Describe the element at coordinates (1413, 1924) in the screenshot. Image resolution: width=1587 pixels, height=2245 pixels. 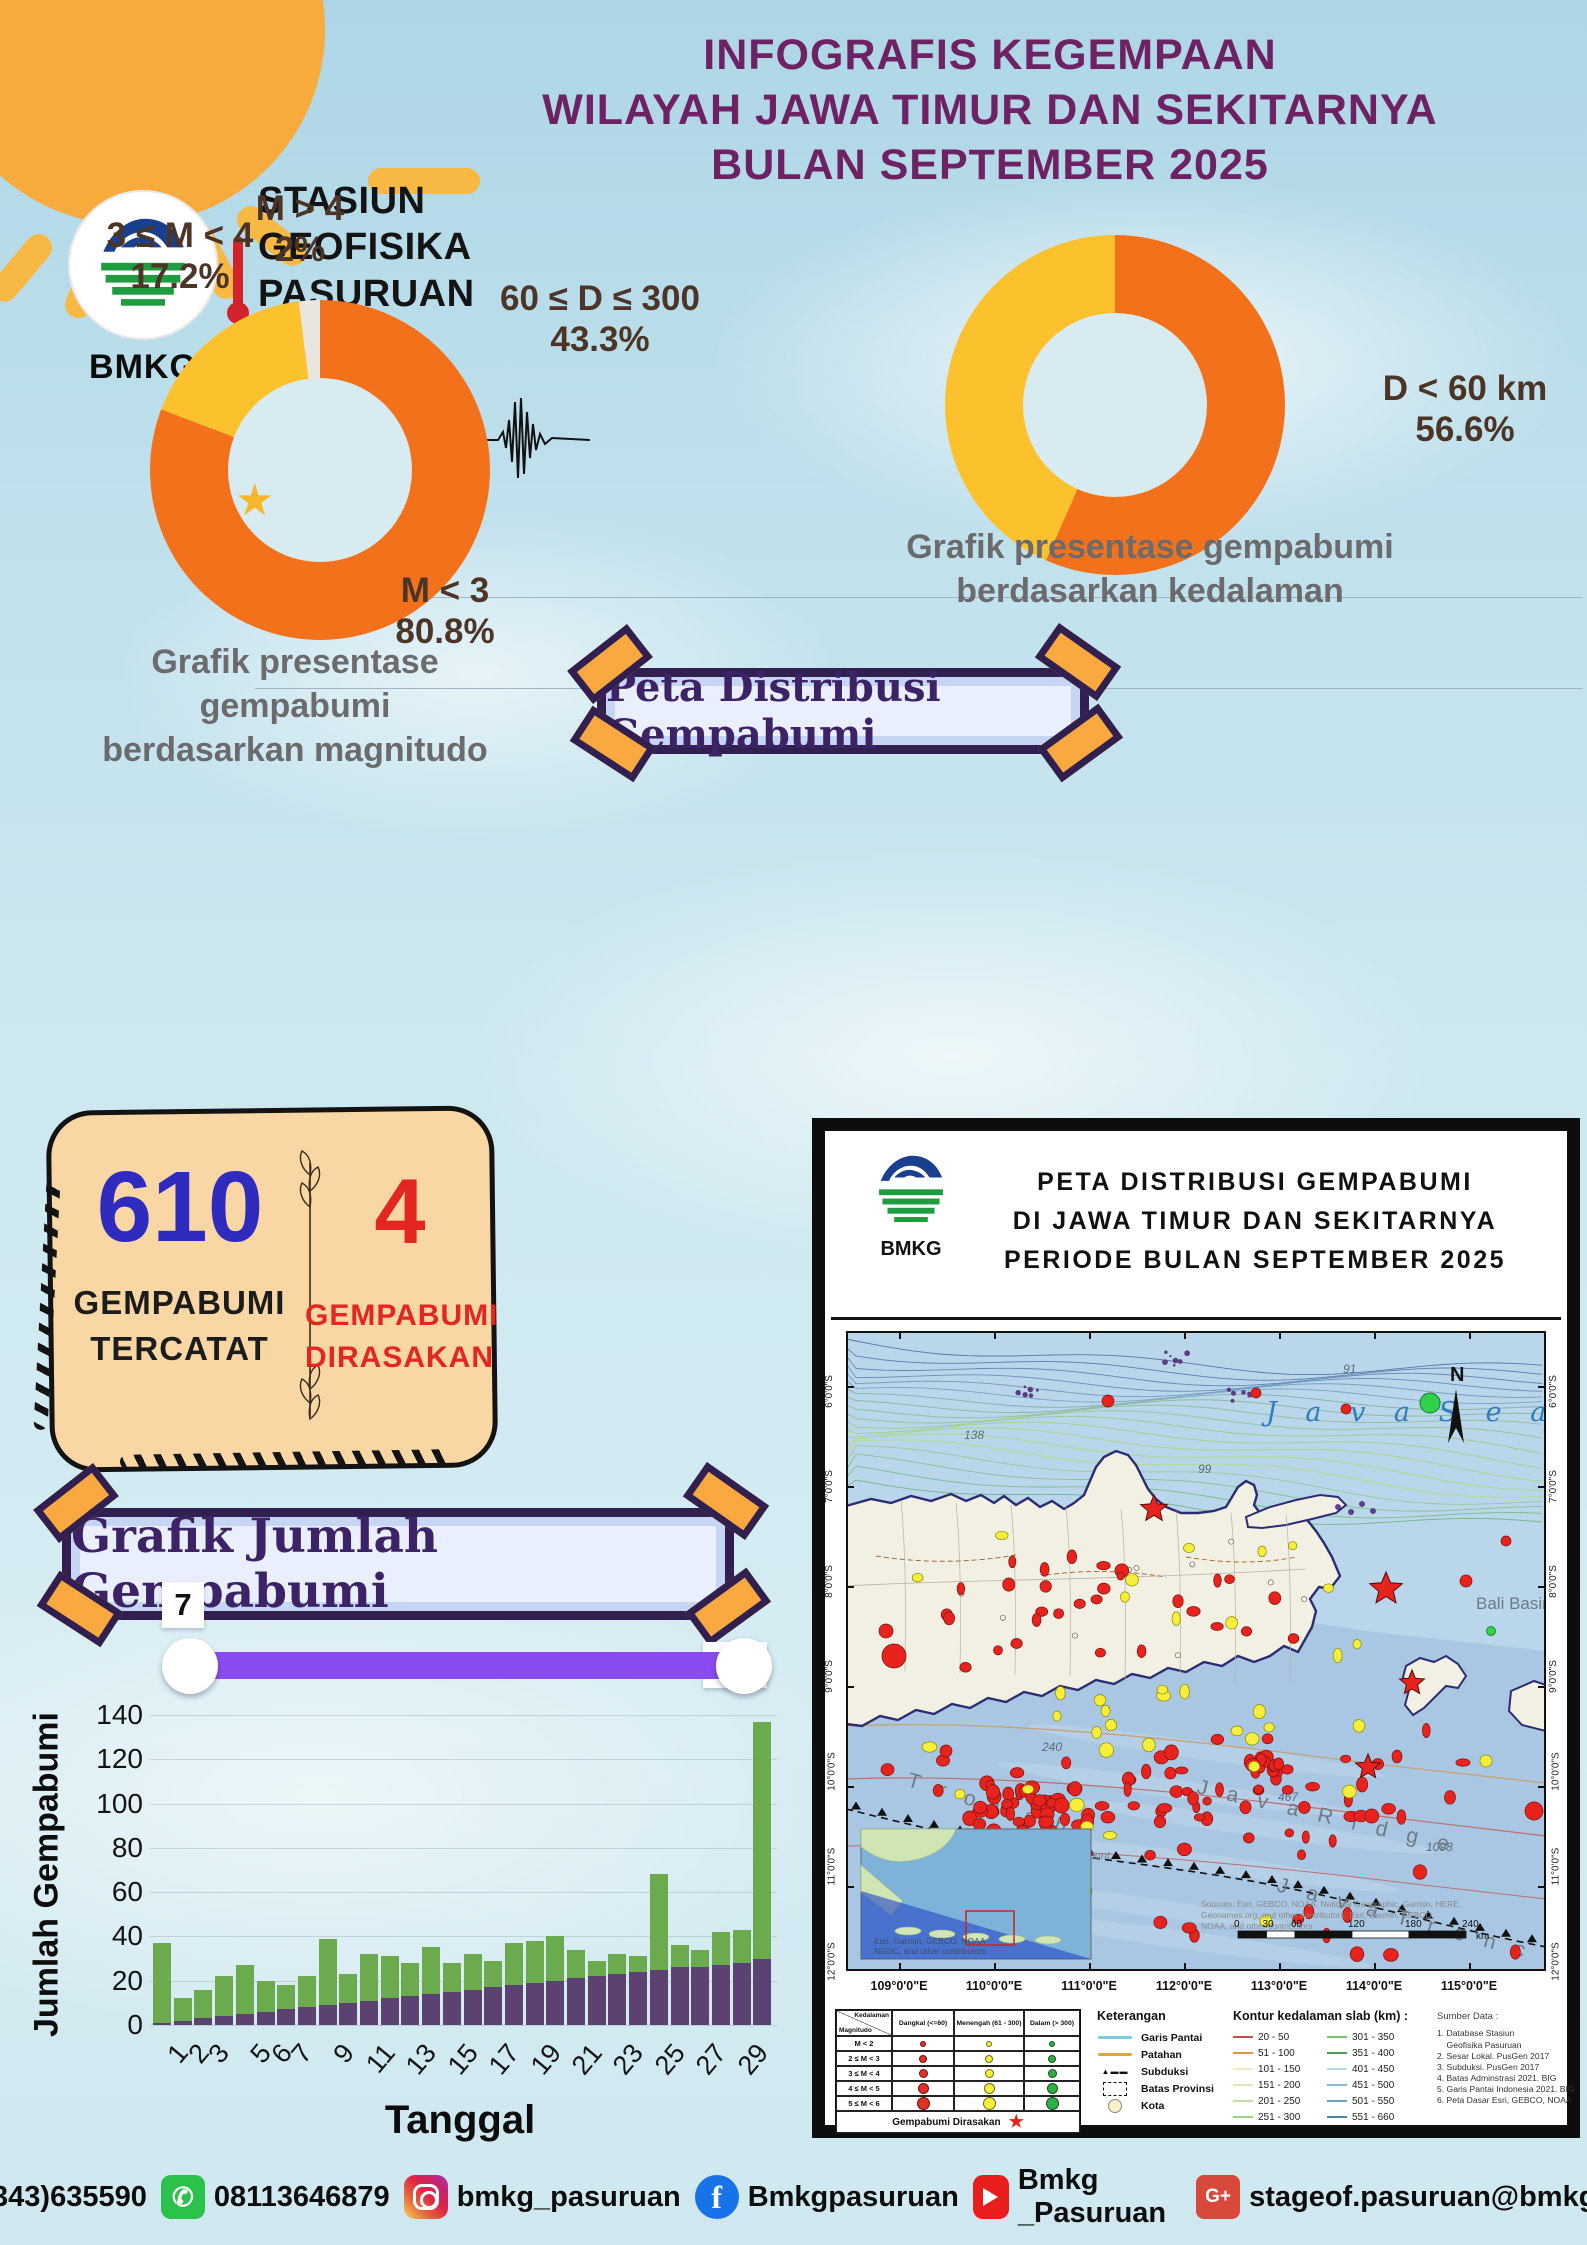
I see `svg-text: 180` at that location.